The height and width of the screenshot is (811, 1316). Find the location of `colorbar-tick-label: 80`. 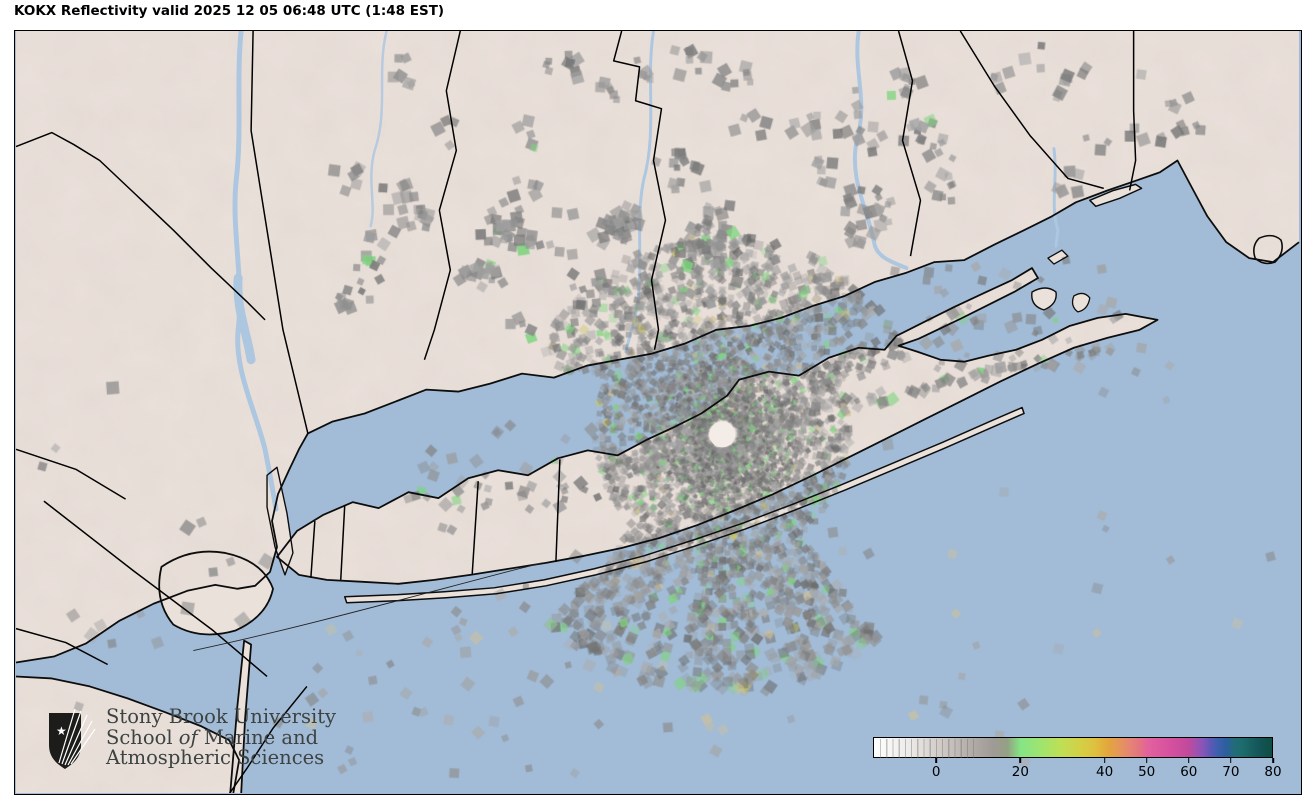

colorbar-tick-label: 80 is located at coordinates (1273, 772).